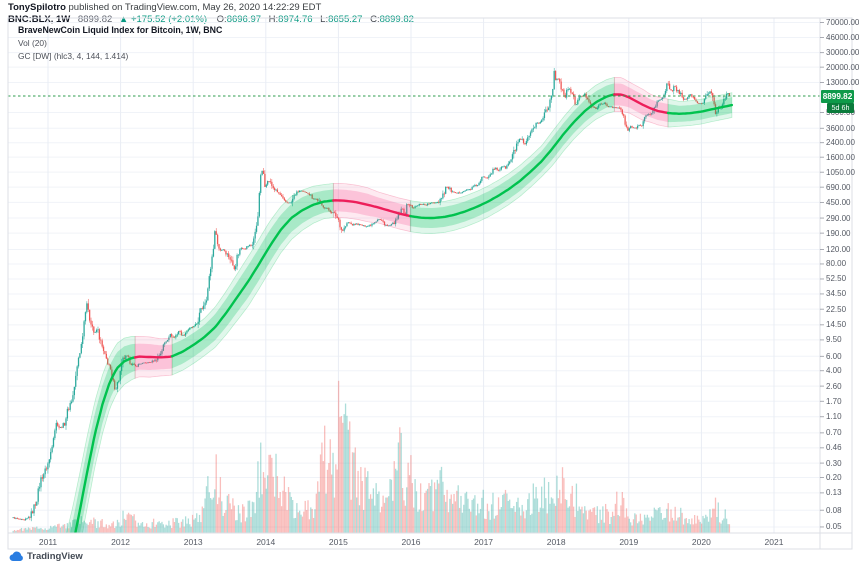 The width and height of the screenshot is (860, 565). What do you see at coordinates (838, 202) in the screenshot?
I see `price-tick-label: 450.00` at bounding box center [838, 202].